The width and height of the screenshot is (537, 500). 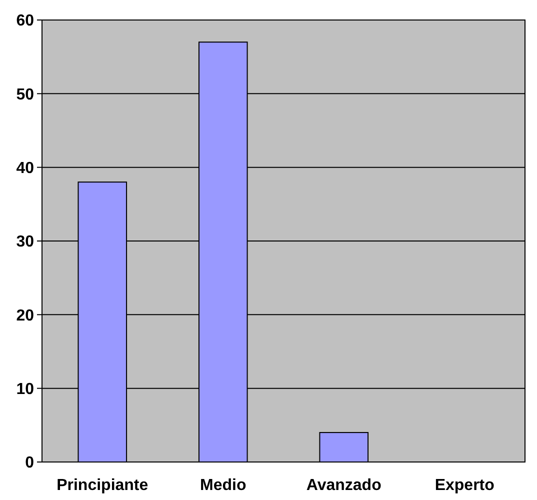 I want to click on y-tick-label: 10, so click(x=25, y=389).